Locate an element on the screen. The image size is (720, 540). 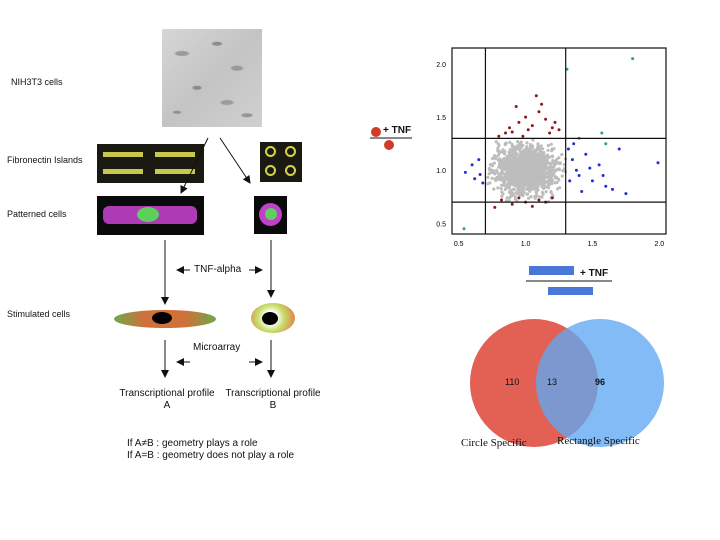
patterned-rectangle-cell-image is located at coordinates (150, 215).